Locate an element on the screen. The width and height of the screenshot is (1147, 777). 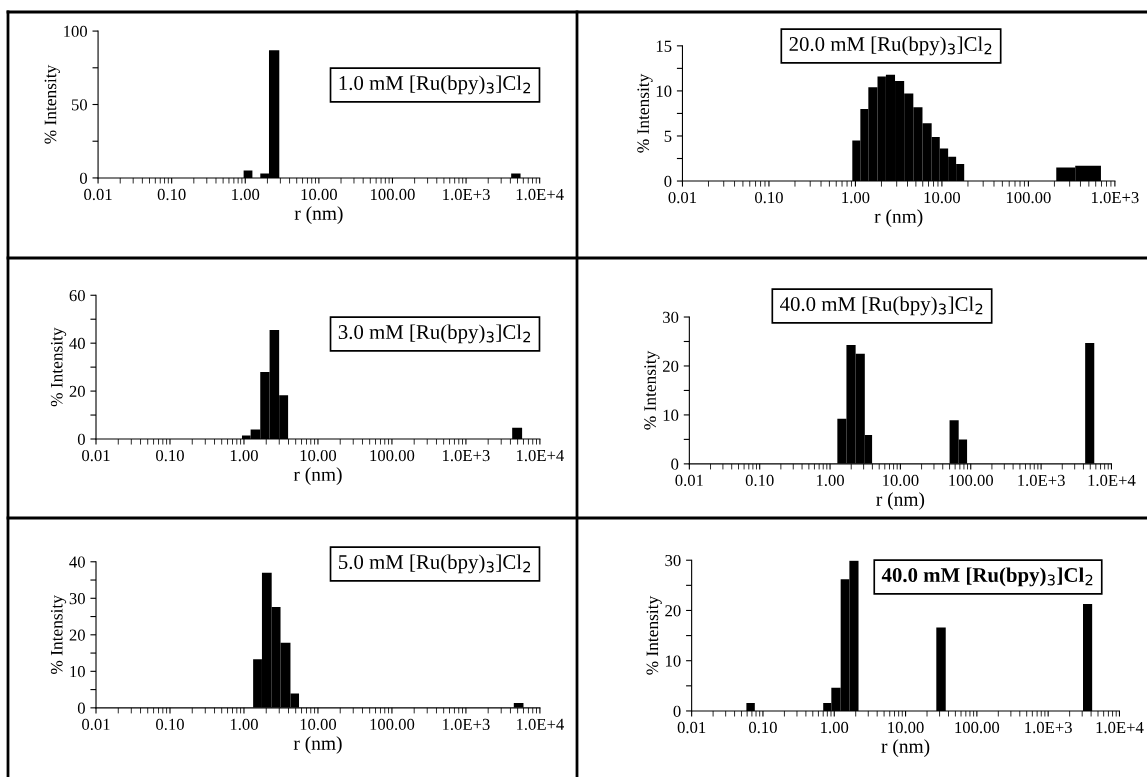
annotation: 1.0 mM [Ru(bpy)$_{3}$]Cl$_{2}$ is located at coordinates (435, 85).